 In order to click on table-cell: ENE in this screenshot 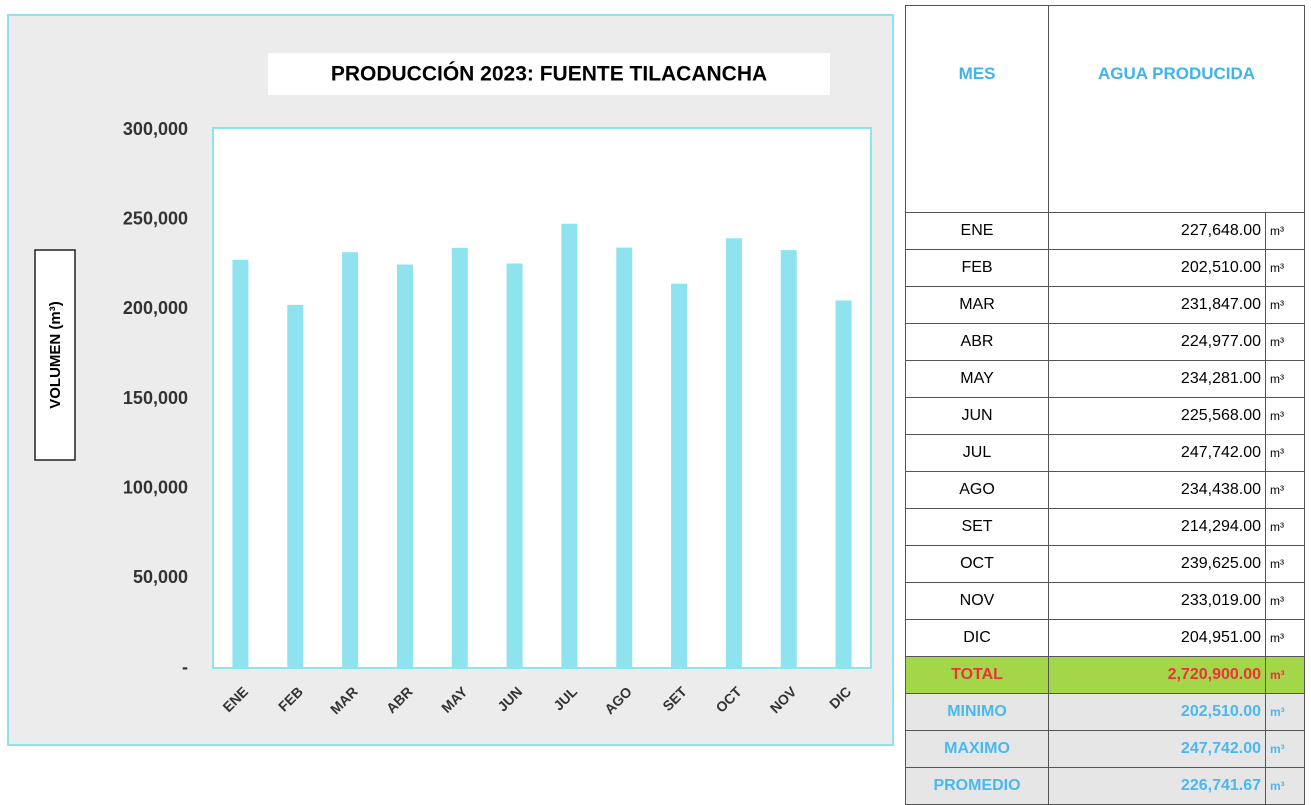, I will do `click(977, 231)`.